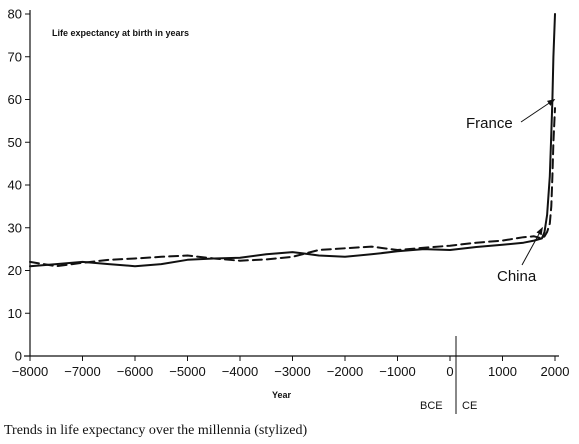  I want to click on x-tick-label: −7000, so click(82, 371).